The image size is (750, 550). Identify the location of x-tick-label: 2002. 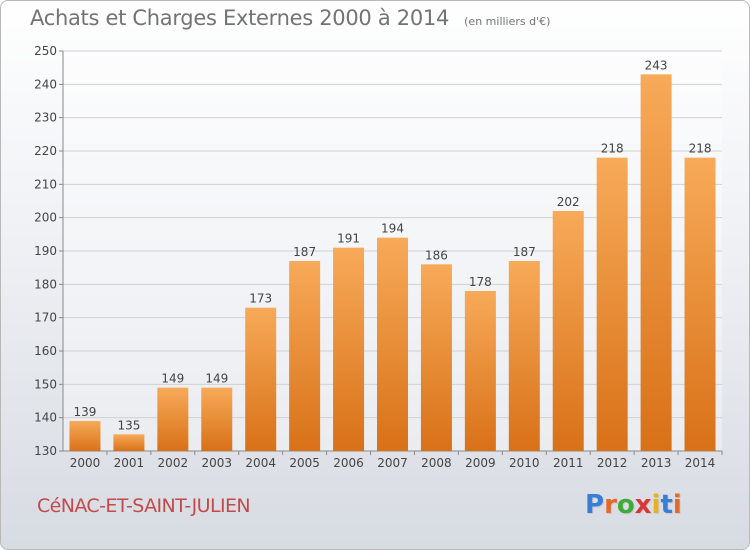
(173, 463).